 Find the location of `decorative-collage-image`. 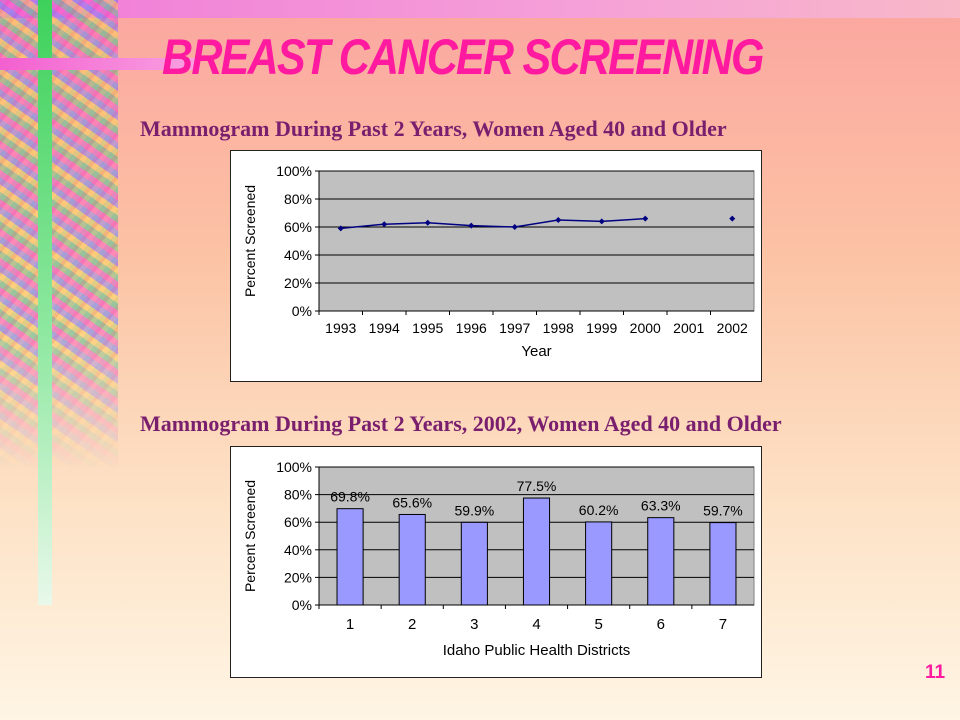

decorative-collage-image is located at coordinates (59, 235).